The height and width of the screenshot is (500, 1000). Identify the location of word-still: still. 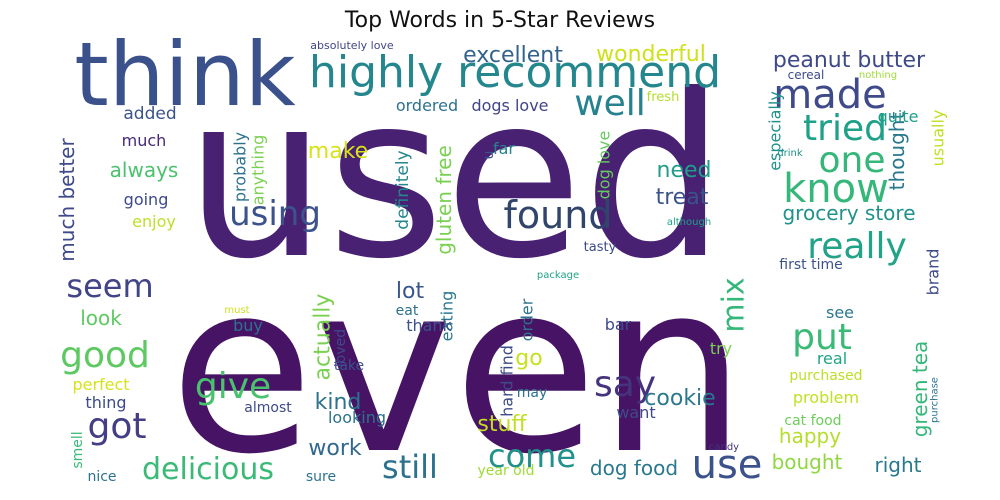
(410, 467).